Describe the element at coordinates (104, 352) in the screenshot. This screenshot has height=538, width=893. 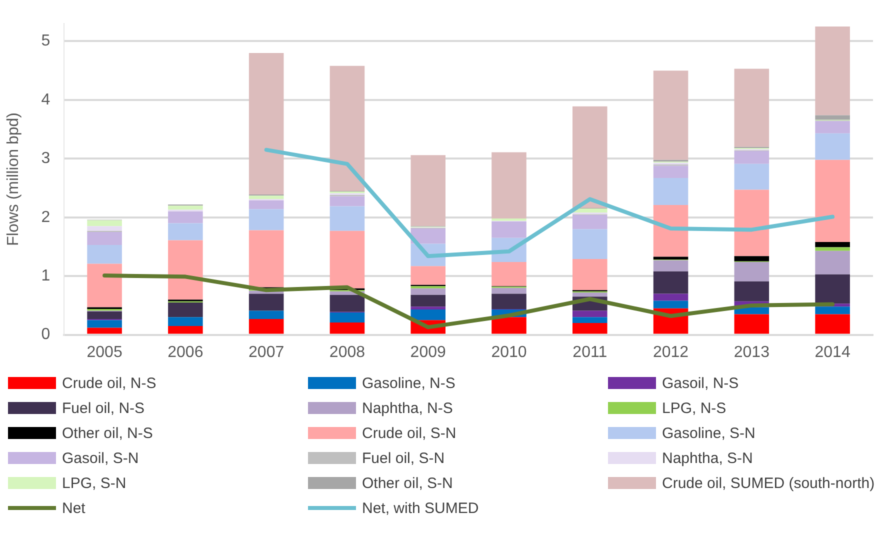
I see `x-tick-label: 2005` at that location.